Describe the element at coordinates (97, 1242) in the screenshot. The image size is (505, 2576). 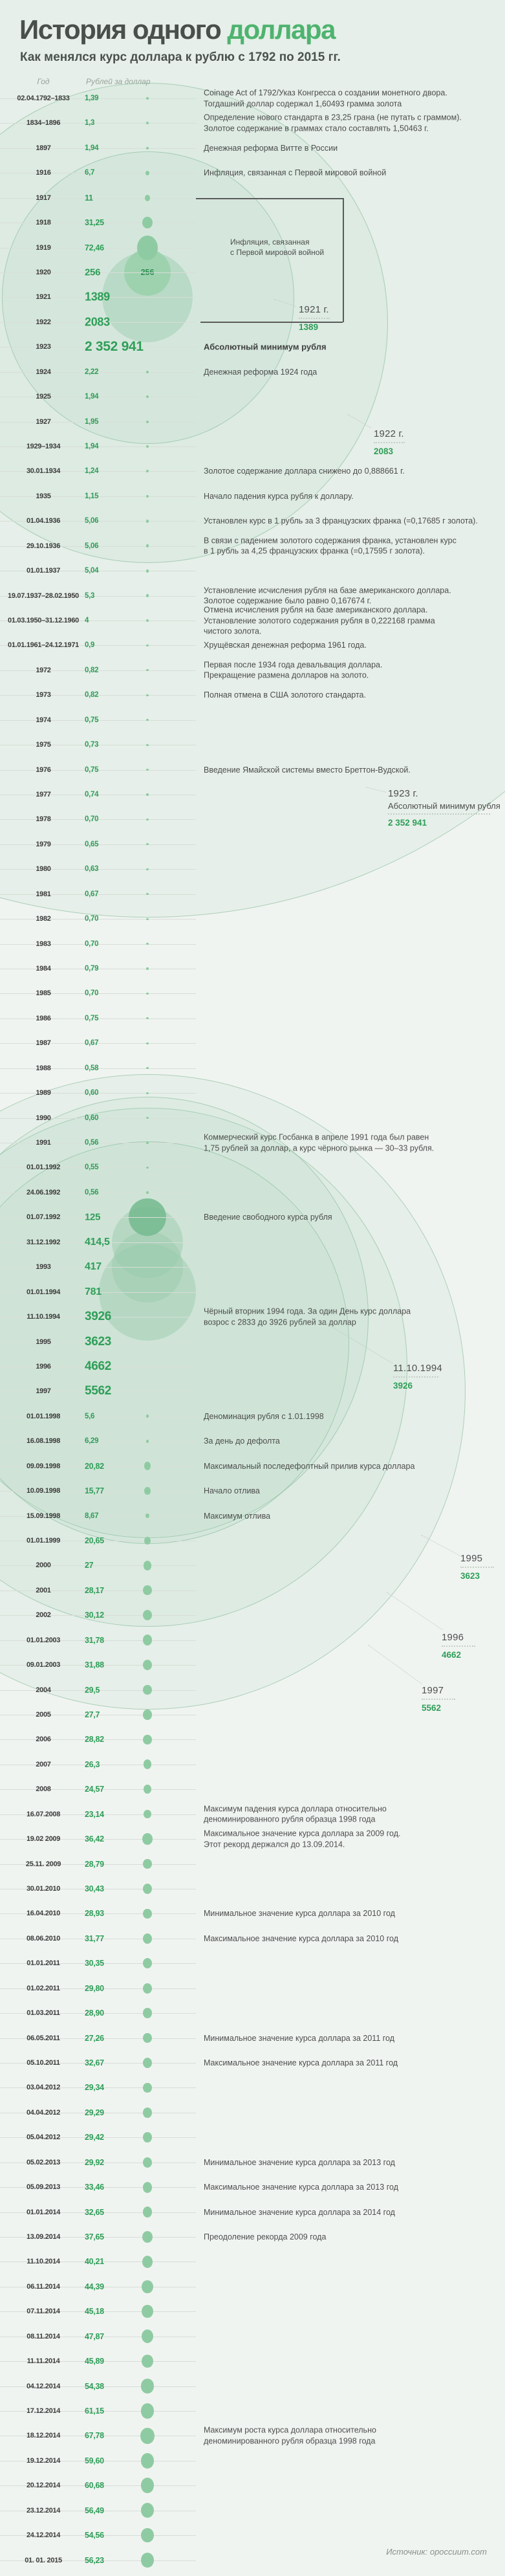
I see `row-value: 414,5` at that location.